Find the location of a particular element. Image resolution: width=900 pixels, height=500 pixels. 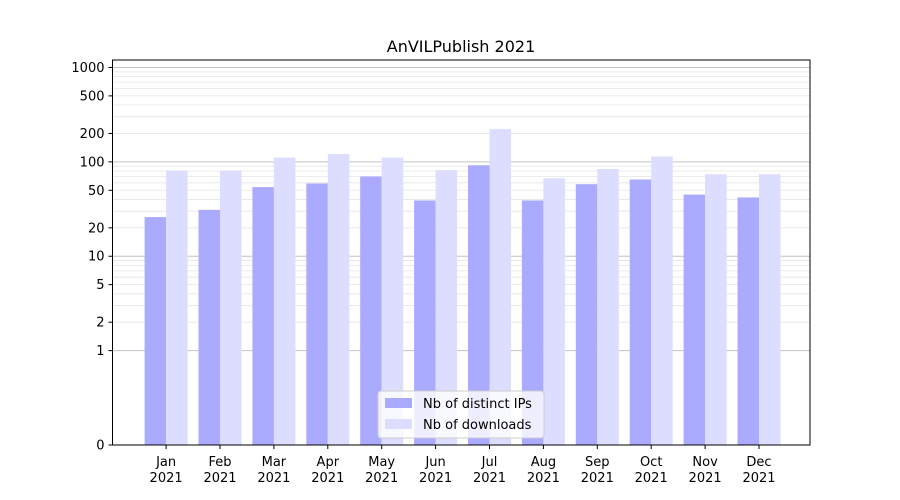

x-tick-label-month: Apr is located at coordinates (328, 462).